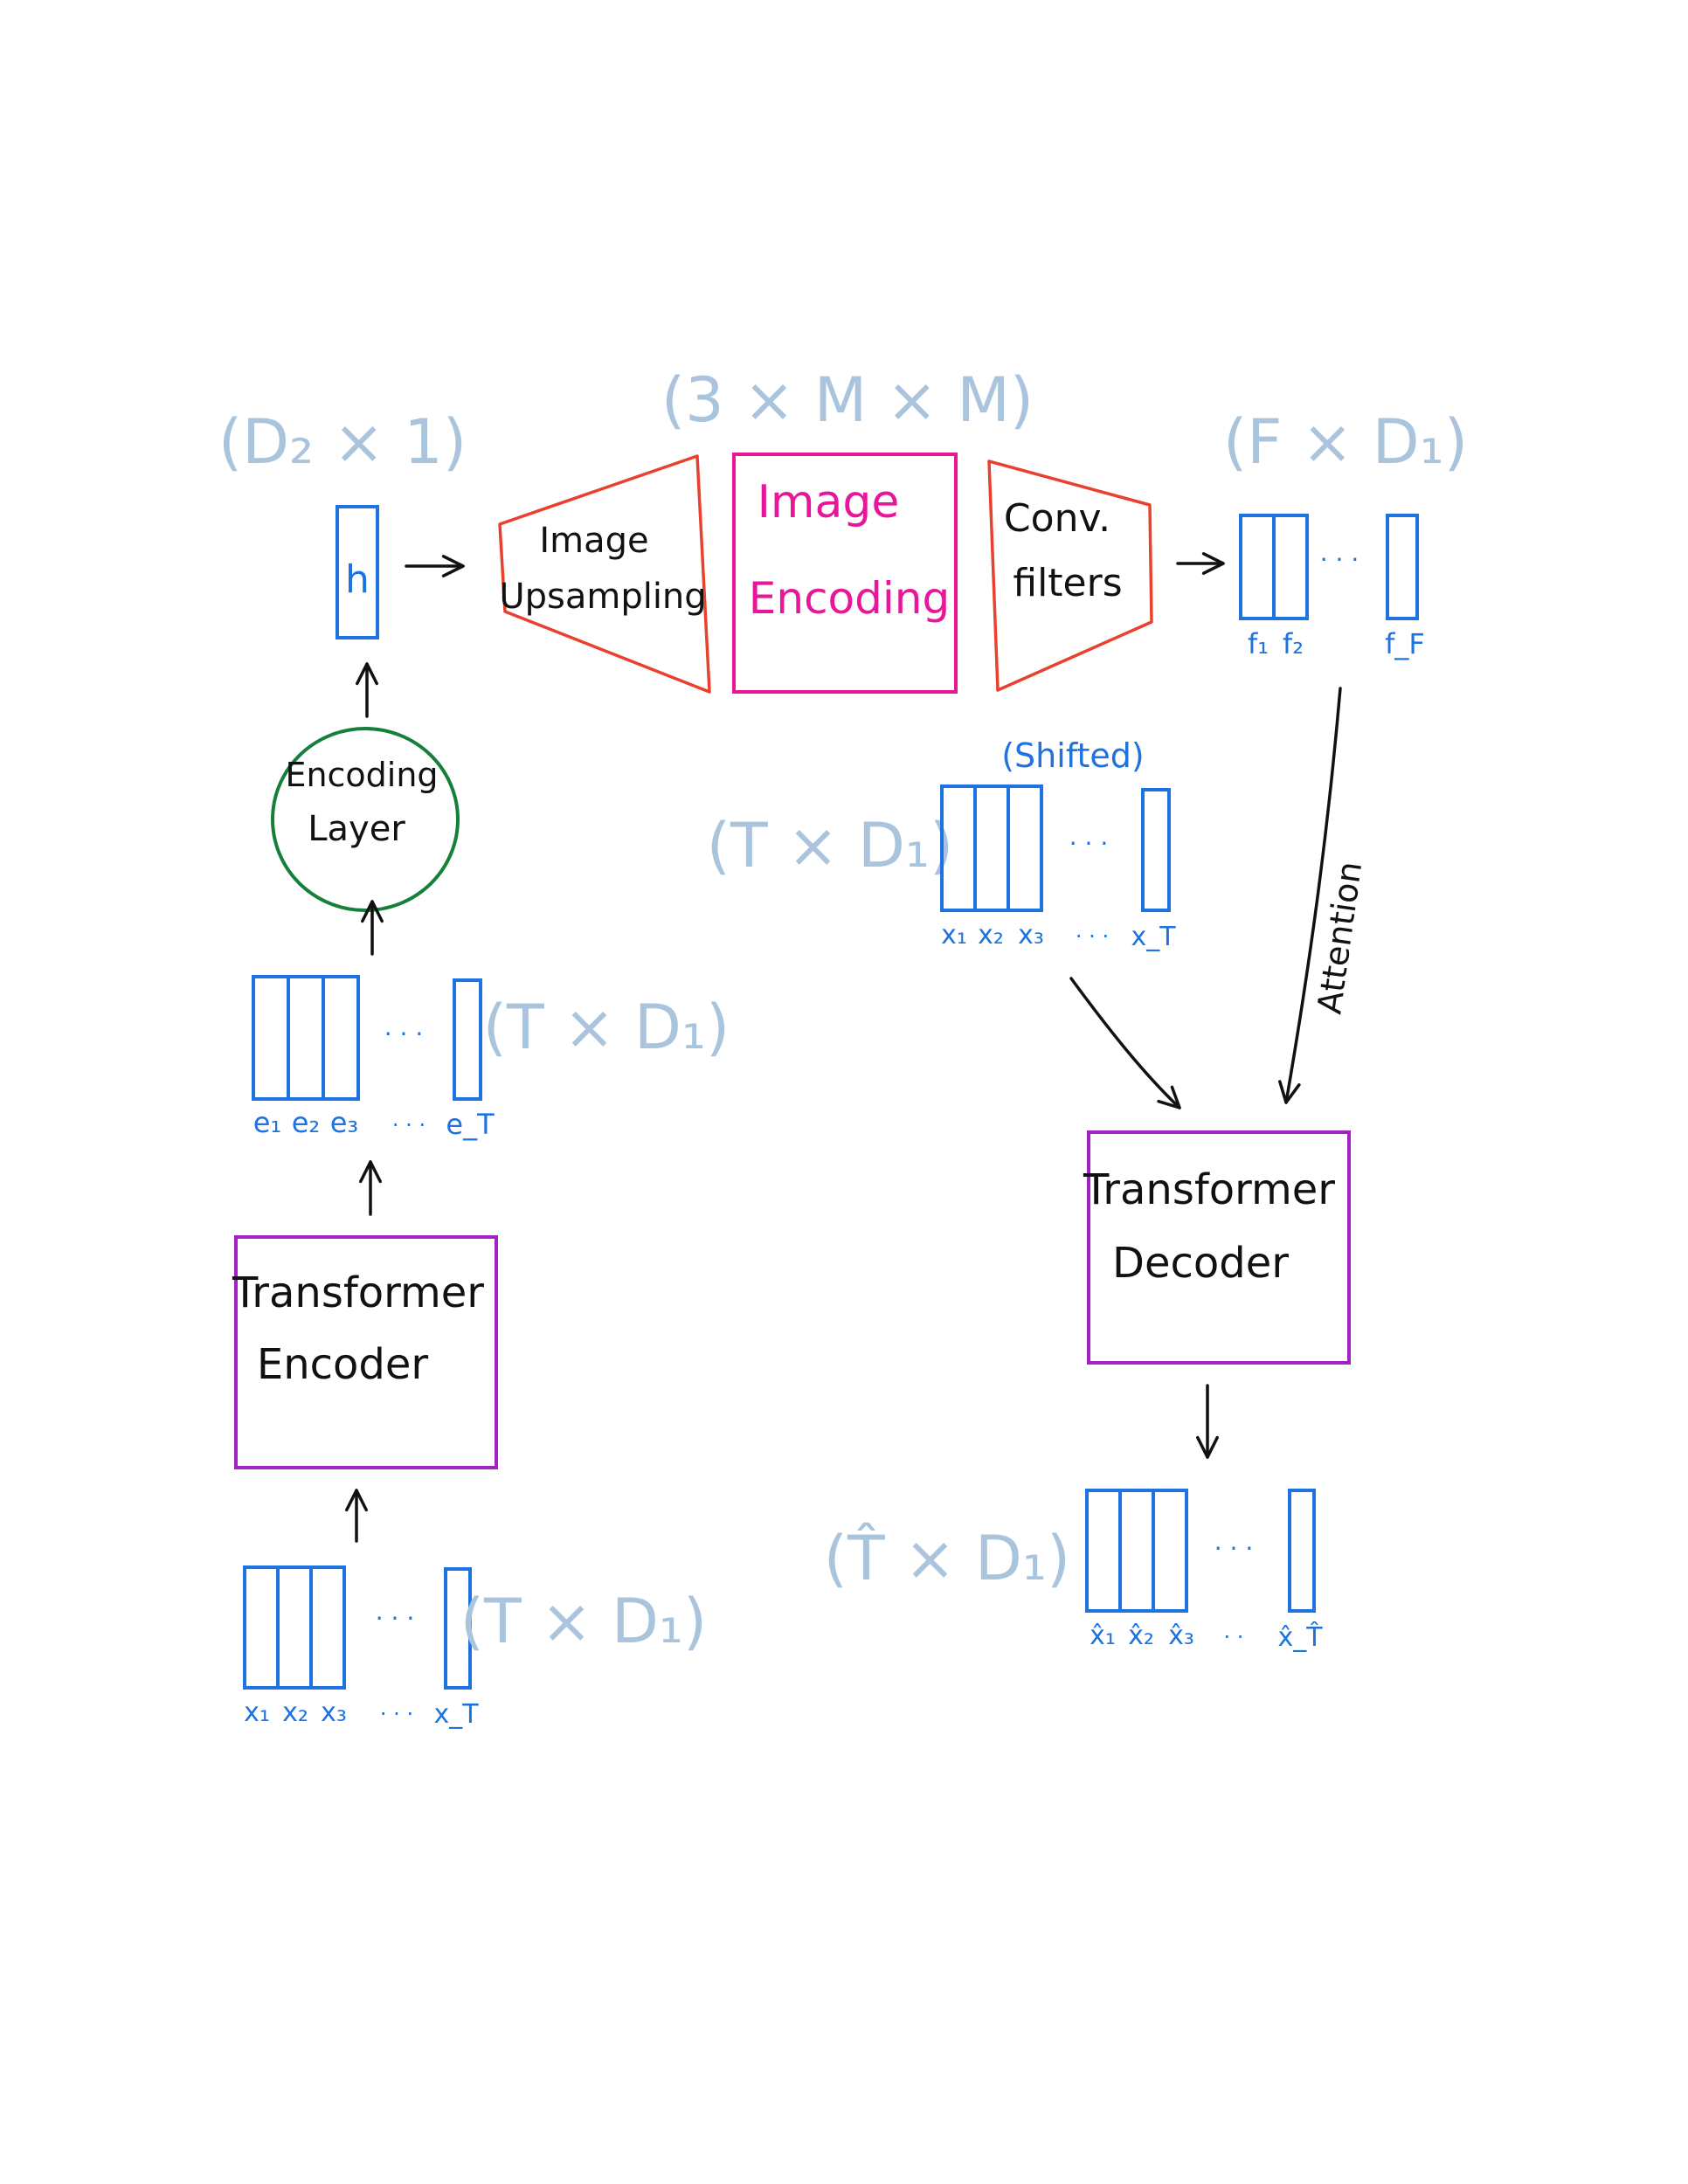  I want to click on upsampling-label-line1: Image, so click(593, 541).